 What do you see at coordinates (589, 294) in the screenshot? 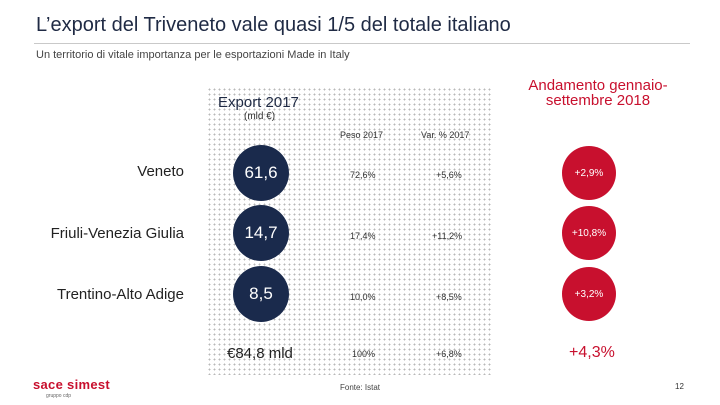
I see `trend-value-circle: +3,2%` at bounding box center [589, 294].